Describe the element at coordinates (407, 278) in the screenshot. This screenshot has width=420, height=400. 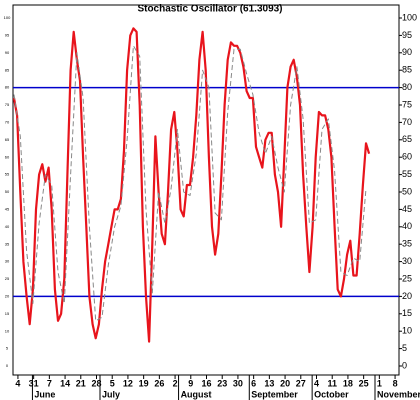
I see `y-tick-label: 25` at that location.